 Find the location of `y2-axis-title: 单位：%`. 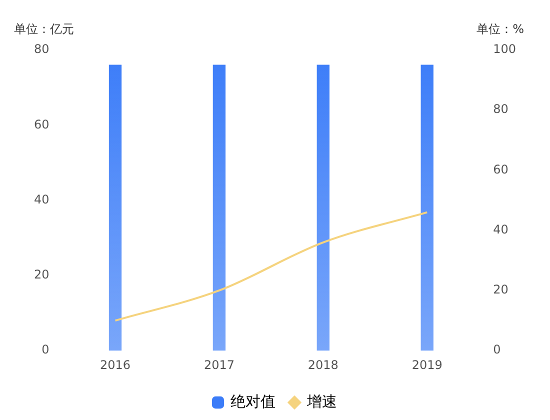

y2-axis-title: 单位：% is located at coordinates (500, 29).